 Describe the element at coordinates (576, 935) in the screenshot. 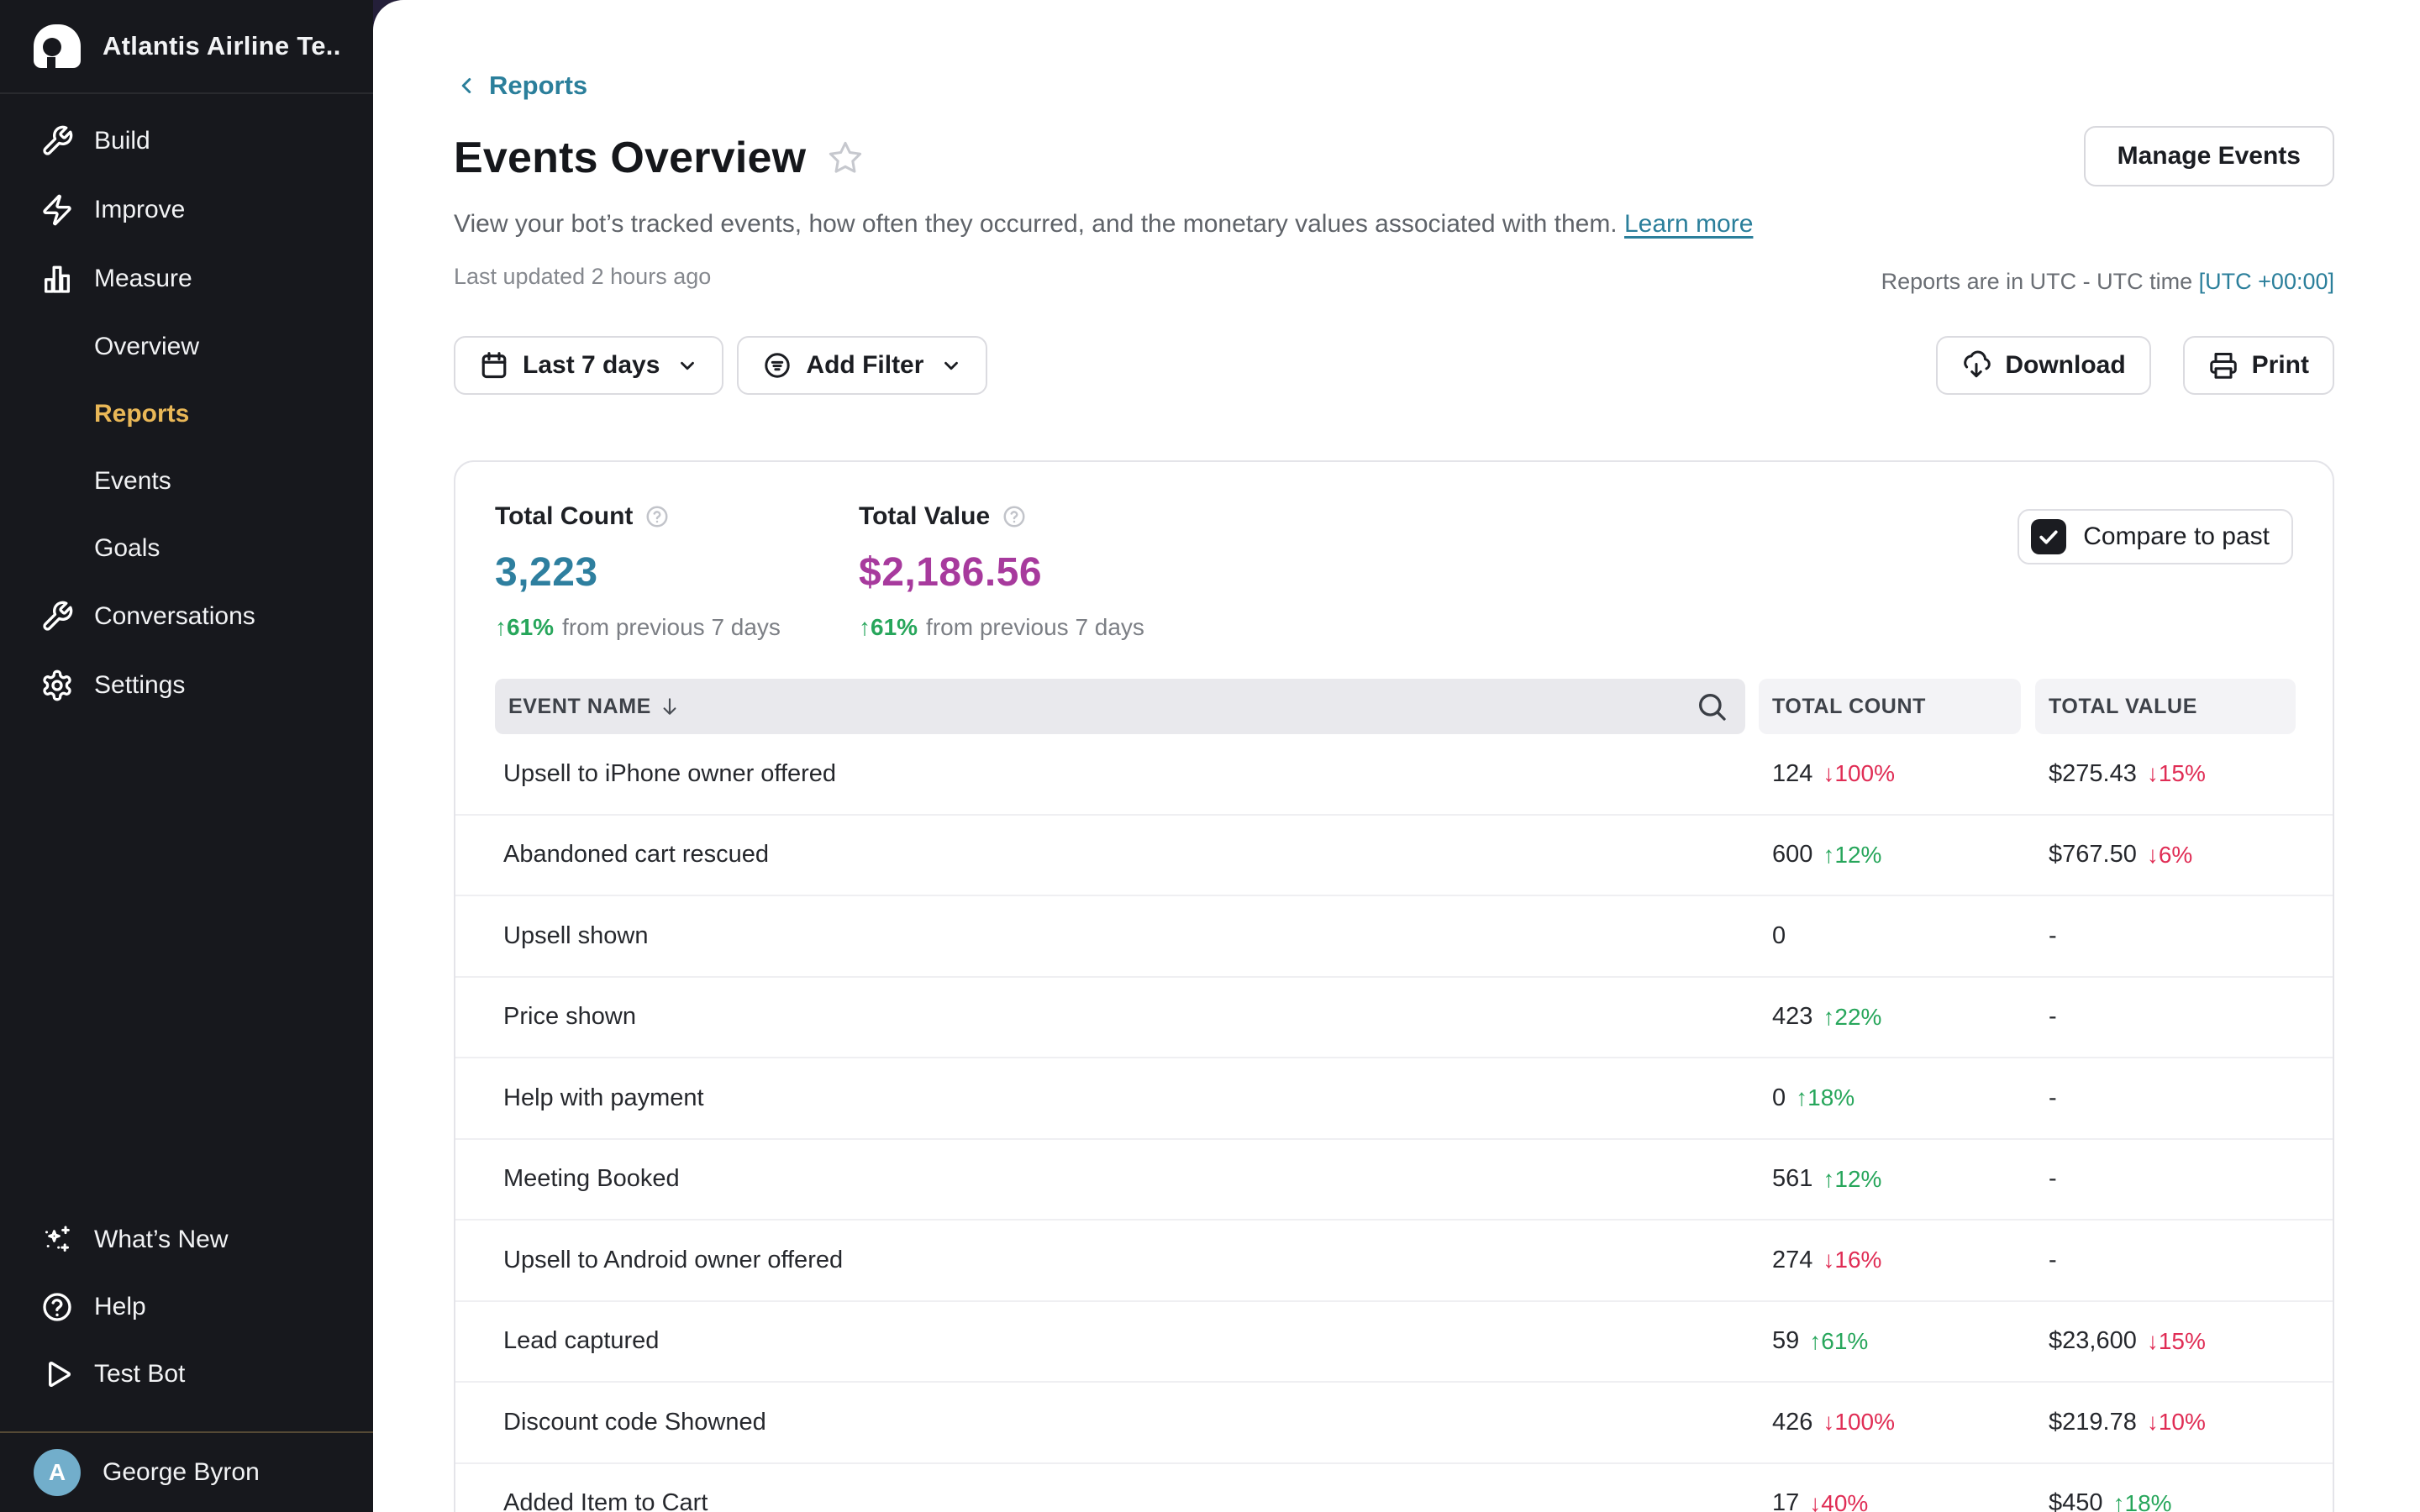

I see `event-name: Upsell shown` at that location.